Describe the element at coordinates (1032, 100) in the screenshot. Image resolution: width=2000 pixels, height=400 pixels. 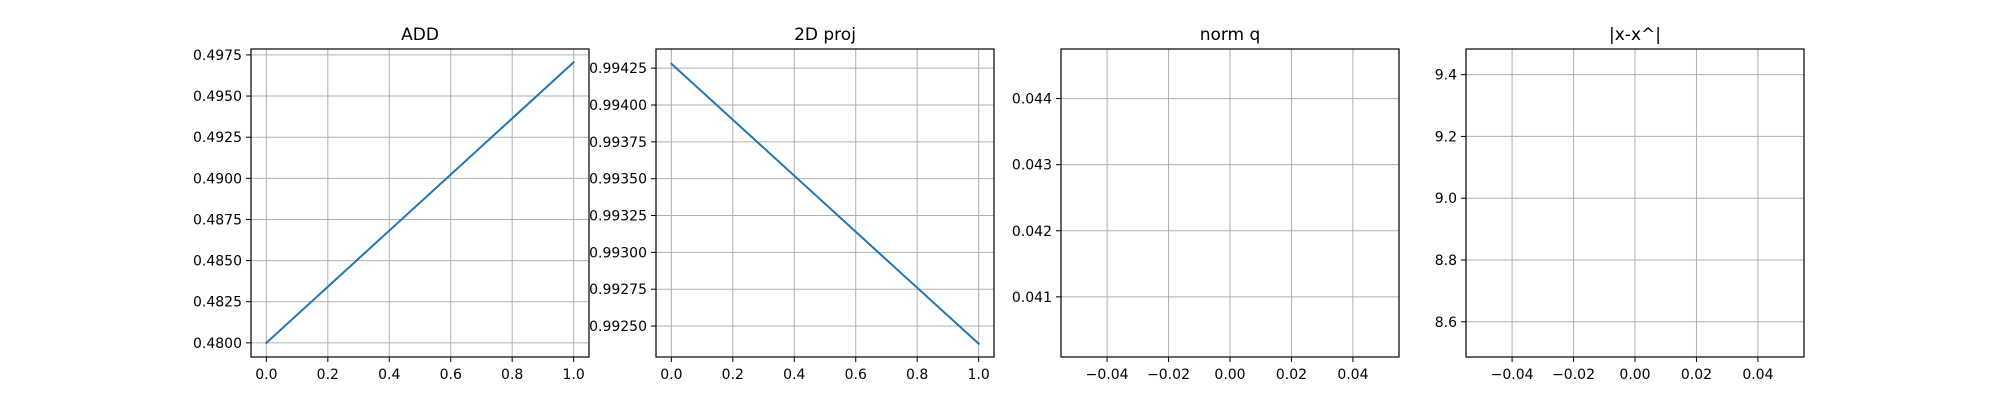
I see `y-tick-label-norm-q-3: 0.044` at that location.